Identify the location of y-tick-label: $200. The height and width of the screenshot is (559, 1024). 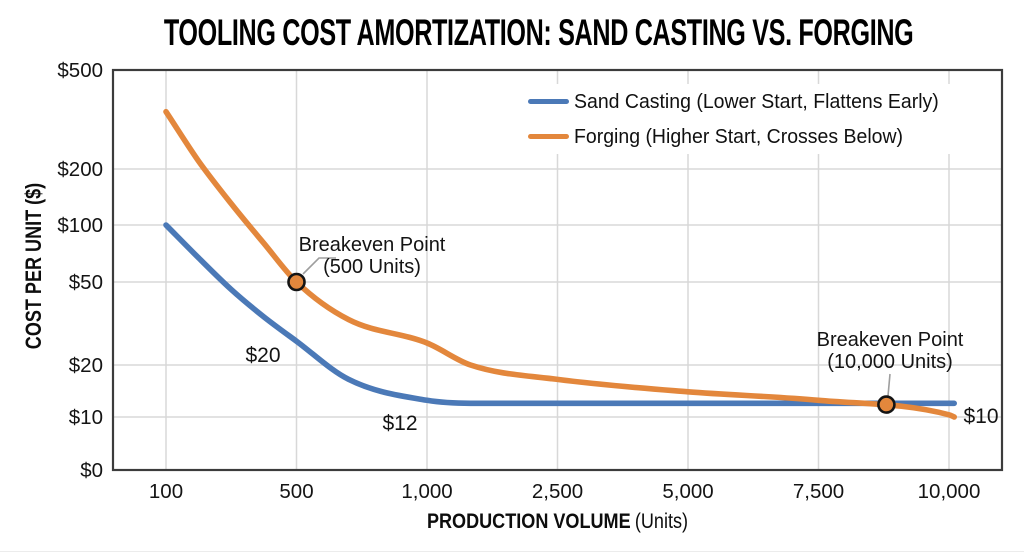
(80, 169).